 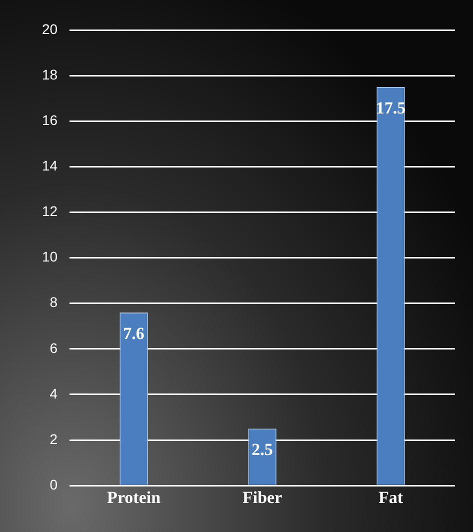 What do you see at coordinates (50, 120) in the screenshot?
I see `y-tick-label: 16` at bounding box center [50, 120].